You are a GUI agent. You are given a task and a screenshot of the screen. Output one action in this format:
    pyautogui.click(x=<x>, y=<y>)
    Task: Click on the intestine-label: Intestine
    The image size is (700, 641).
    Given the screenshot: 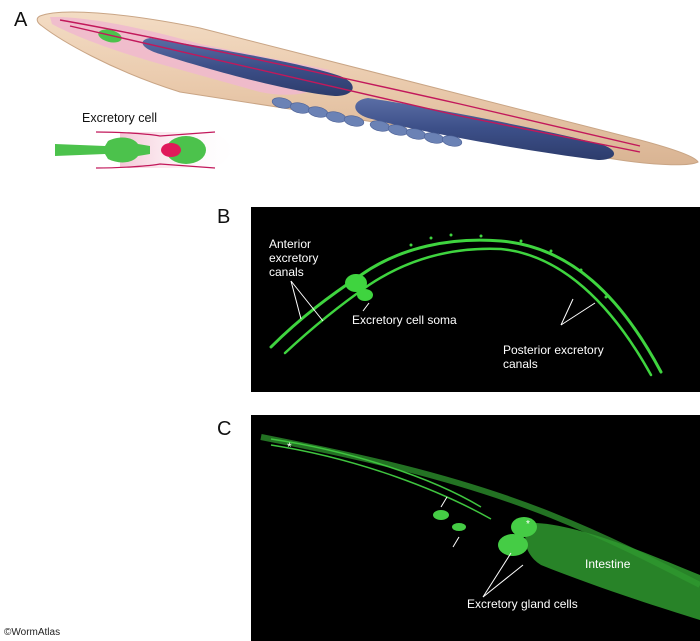 What is the action you would take?
    pyautogui.click(x=608, y=564)
    